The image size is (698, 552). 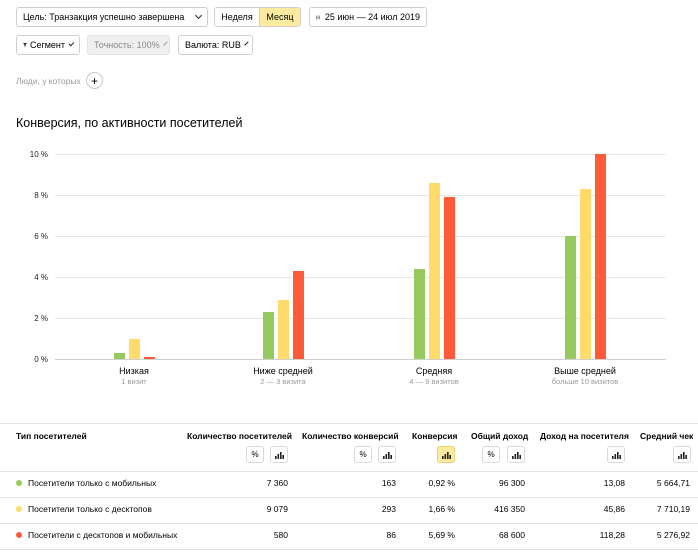 What do you see at coordinates (360, 359) in the screenshot?
I see `x-axis-line` at bounding box center [360, 359].